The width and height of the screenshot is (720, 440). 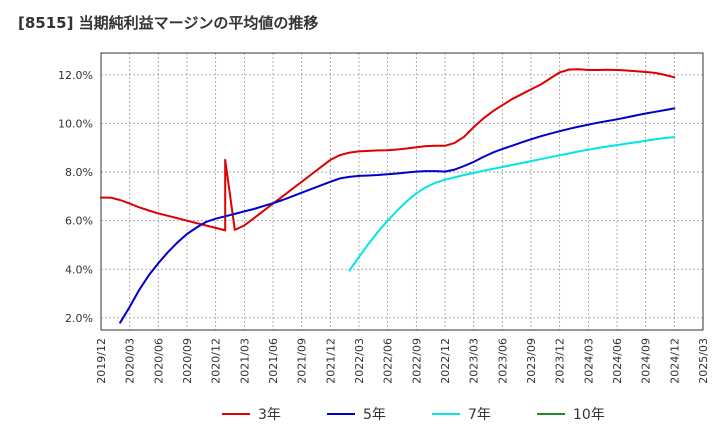 I want to click on x-tick-label: 2022/12, so click(x=445, y=361).